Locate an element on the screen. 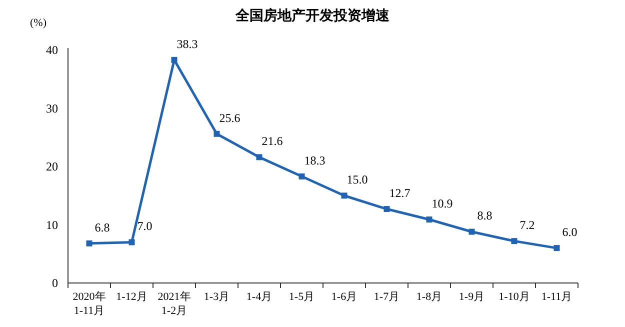 The height and width of the screenshot is (327, 625). x-tick-label: 1-9月 is located at coordinates (471, 297).